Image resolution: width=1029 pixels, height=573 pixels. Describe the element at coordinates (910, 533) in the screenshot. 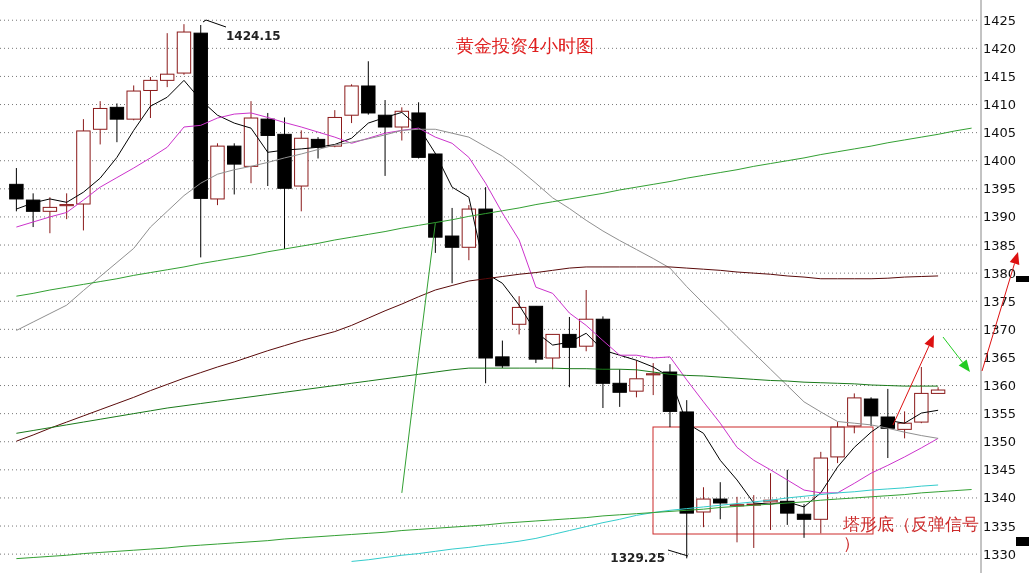

I see `annotation: 塔形底（反弹信号）` at that location.